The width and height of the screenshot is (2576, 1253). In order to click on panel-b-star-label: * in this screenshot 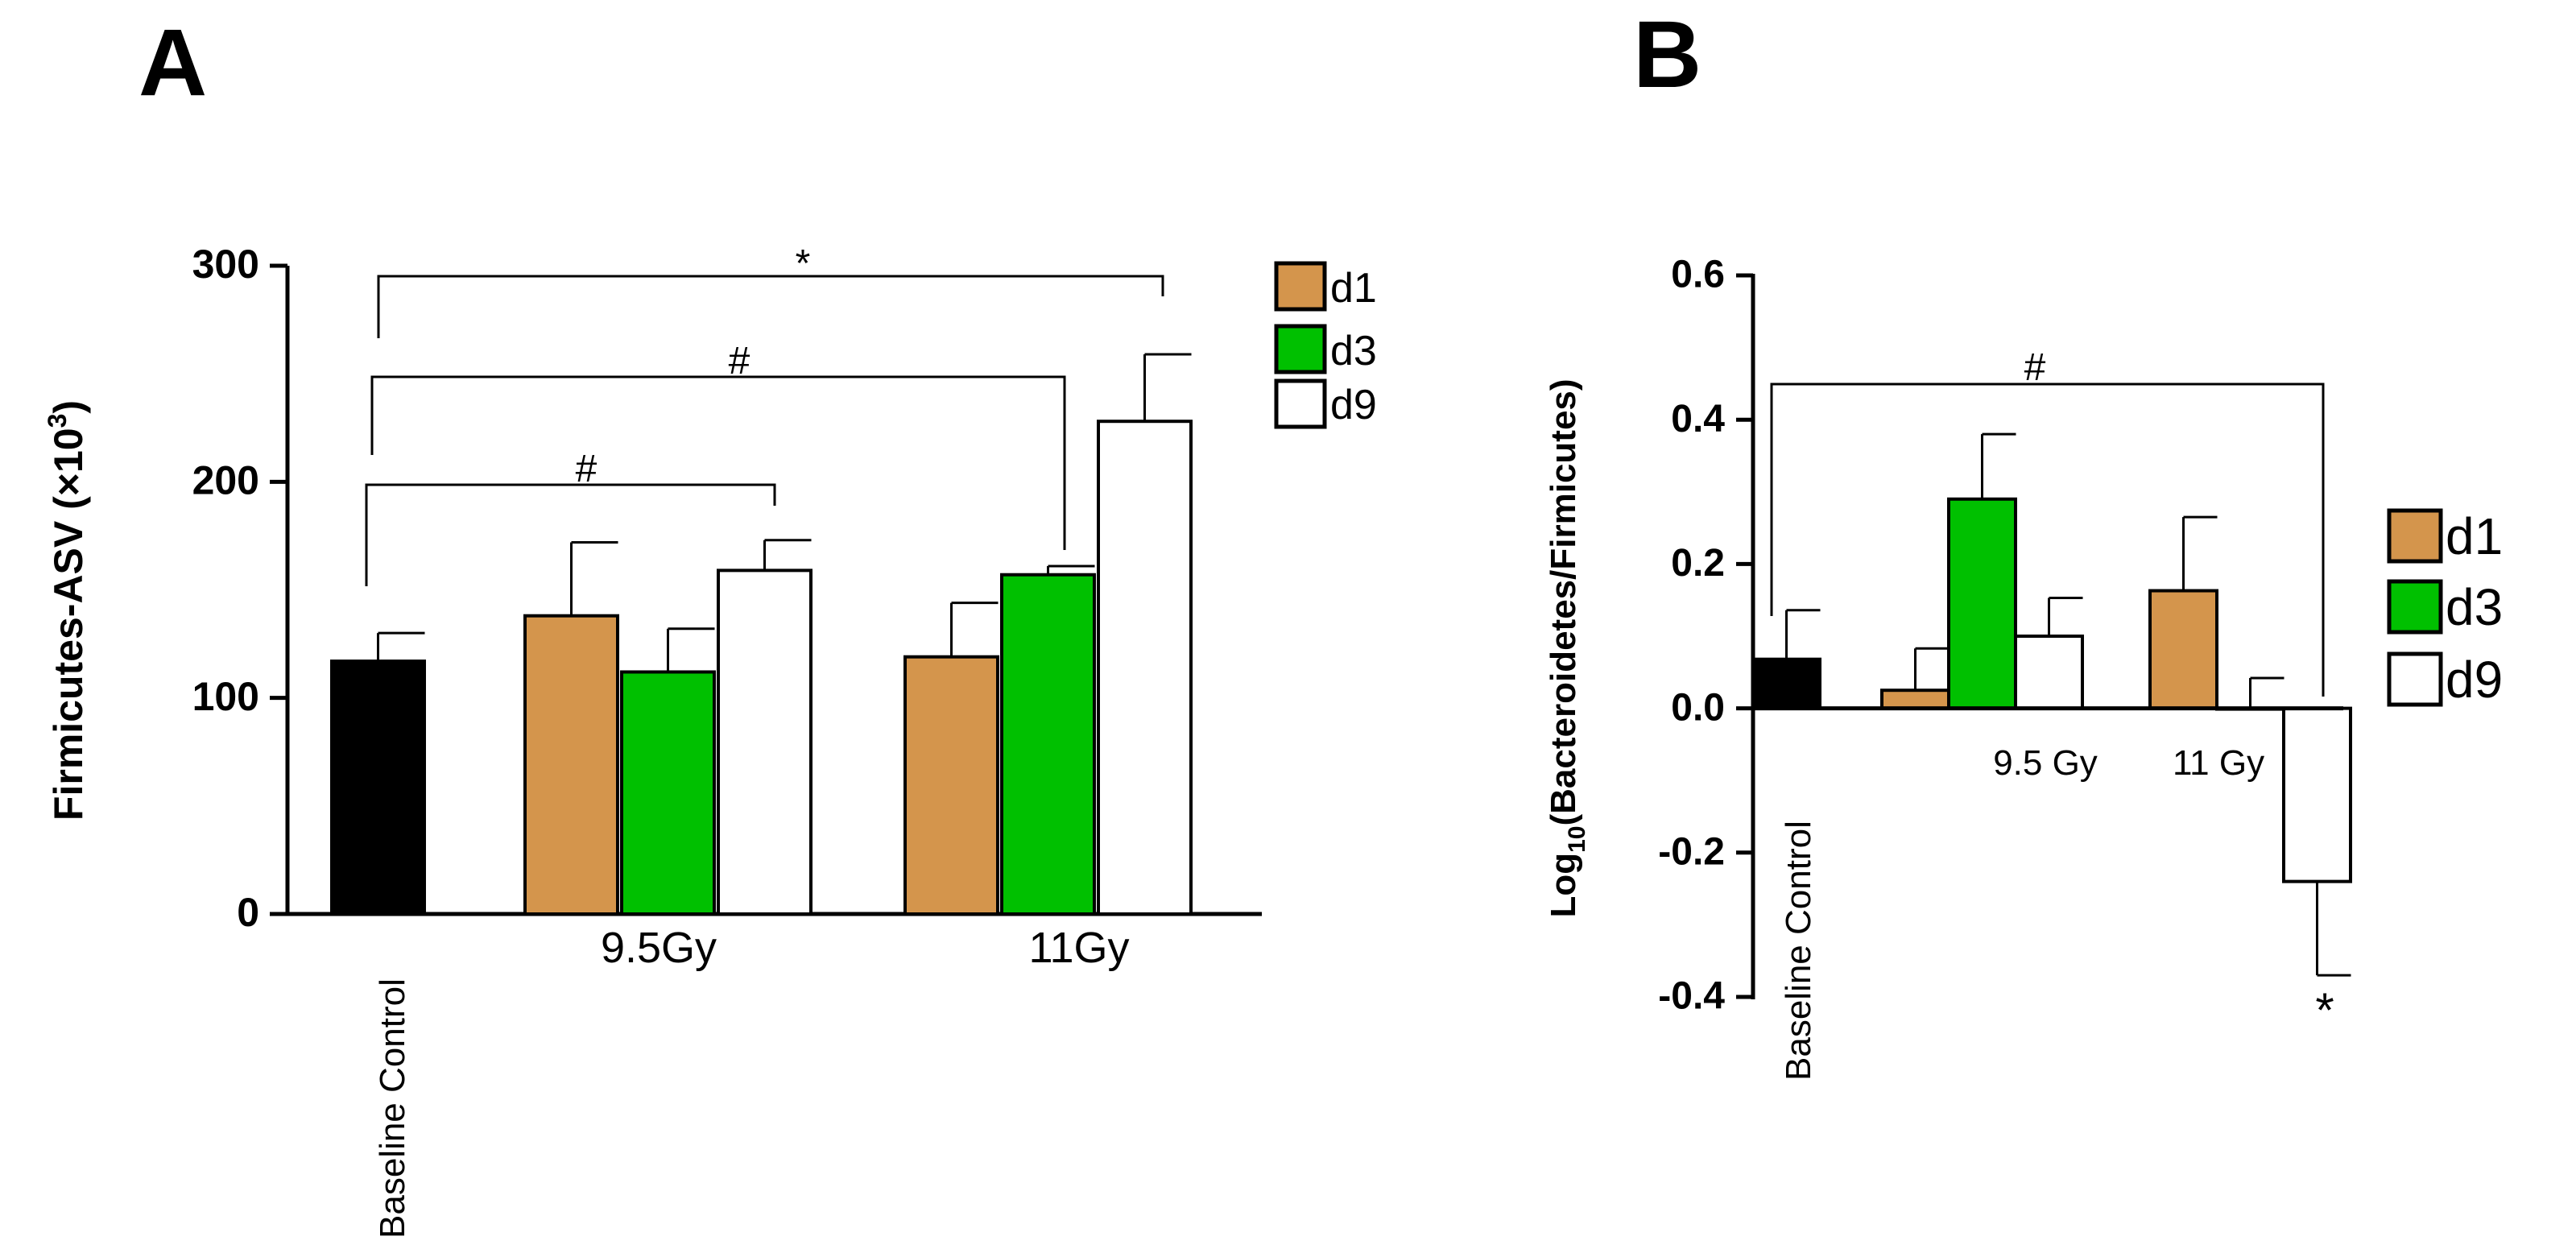, I will do `click(2324, 1010)`.